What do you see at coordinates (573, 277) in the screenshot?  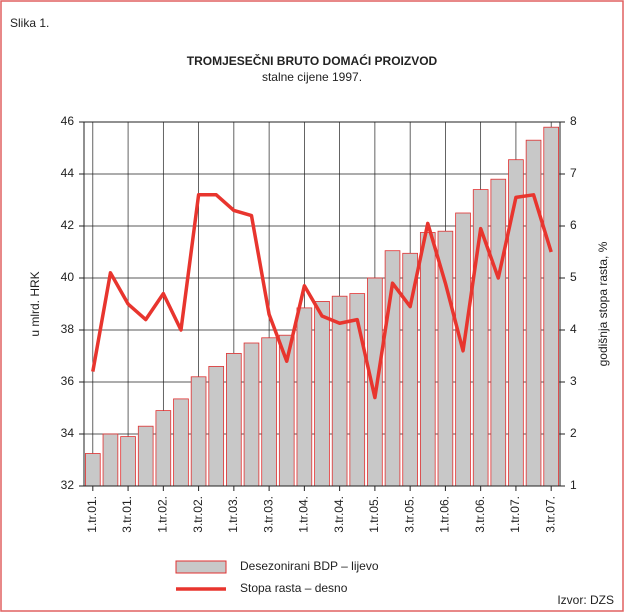 I see `y2-tick-label: 5` at bounding box center [573, 277].